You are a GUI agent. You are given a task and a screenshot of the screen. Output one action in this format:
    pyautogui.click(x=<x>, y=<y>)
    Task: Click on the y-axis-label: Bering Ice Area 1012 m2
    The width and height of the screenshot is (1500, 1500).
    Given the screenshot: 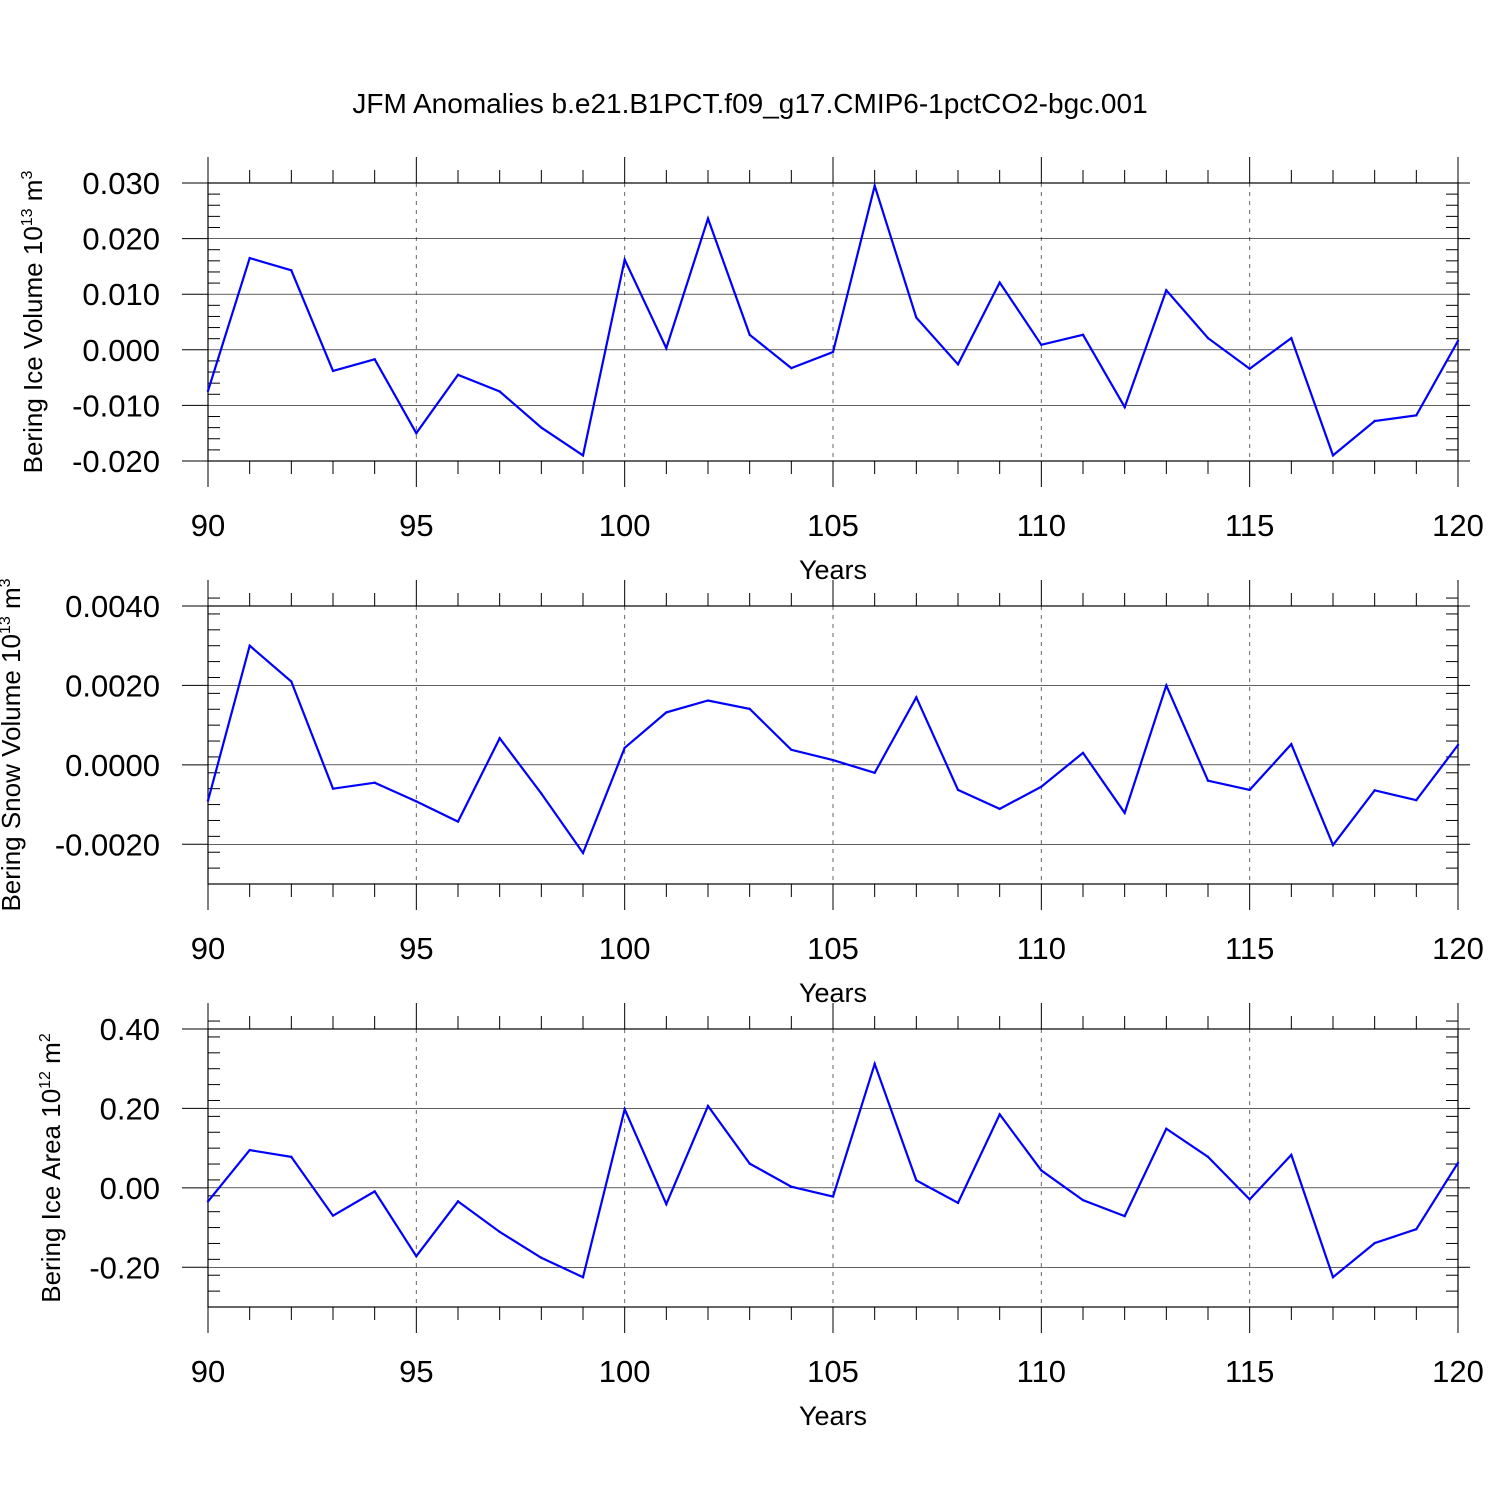 What is the action you would take?
    pyautogui.click(x=51, y=1168)
    